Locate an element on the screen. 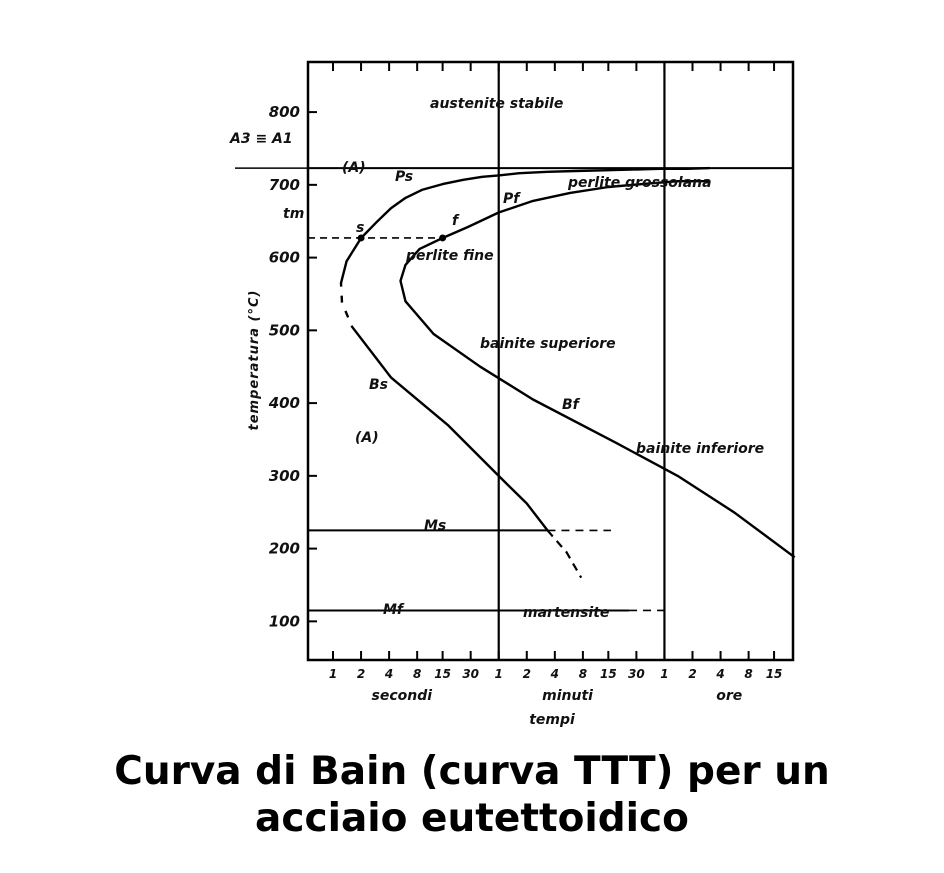 The width and height of the screenshot is (944, 873). annotation-label-ps: Ps is located at coordinates (404, 177).